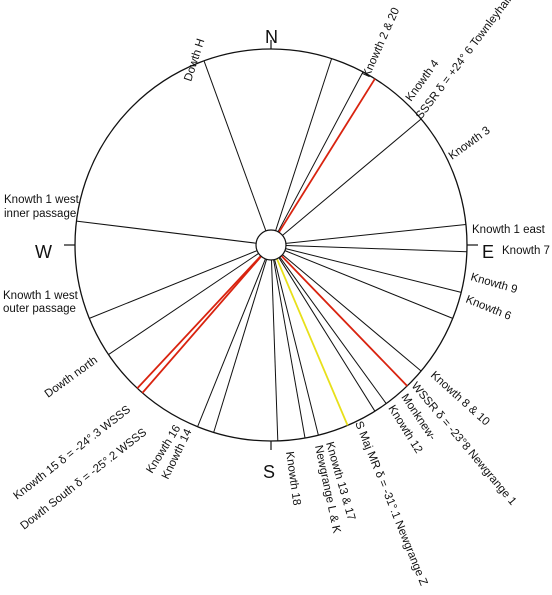 The image size is (552, 595). What do you see at coordinates (292, 479) in the screenshot?
I see `label-knowth-18: Knowth 18` at bounding box center [292, 479].